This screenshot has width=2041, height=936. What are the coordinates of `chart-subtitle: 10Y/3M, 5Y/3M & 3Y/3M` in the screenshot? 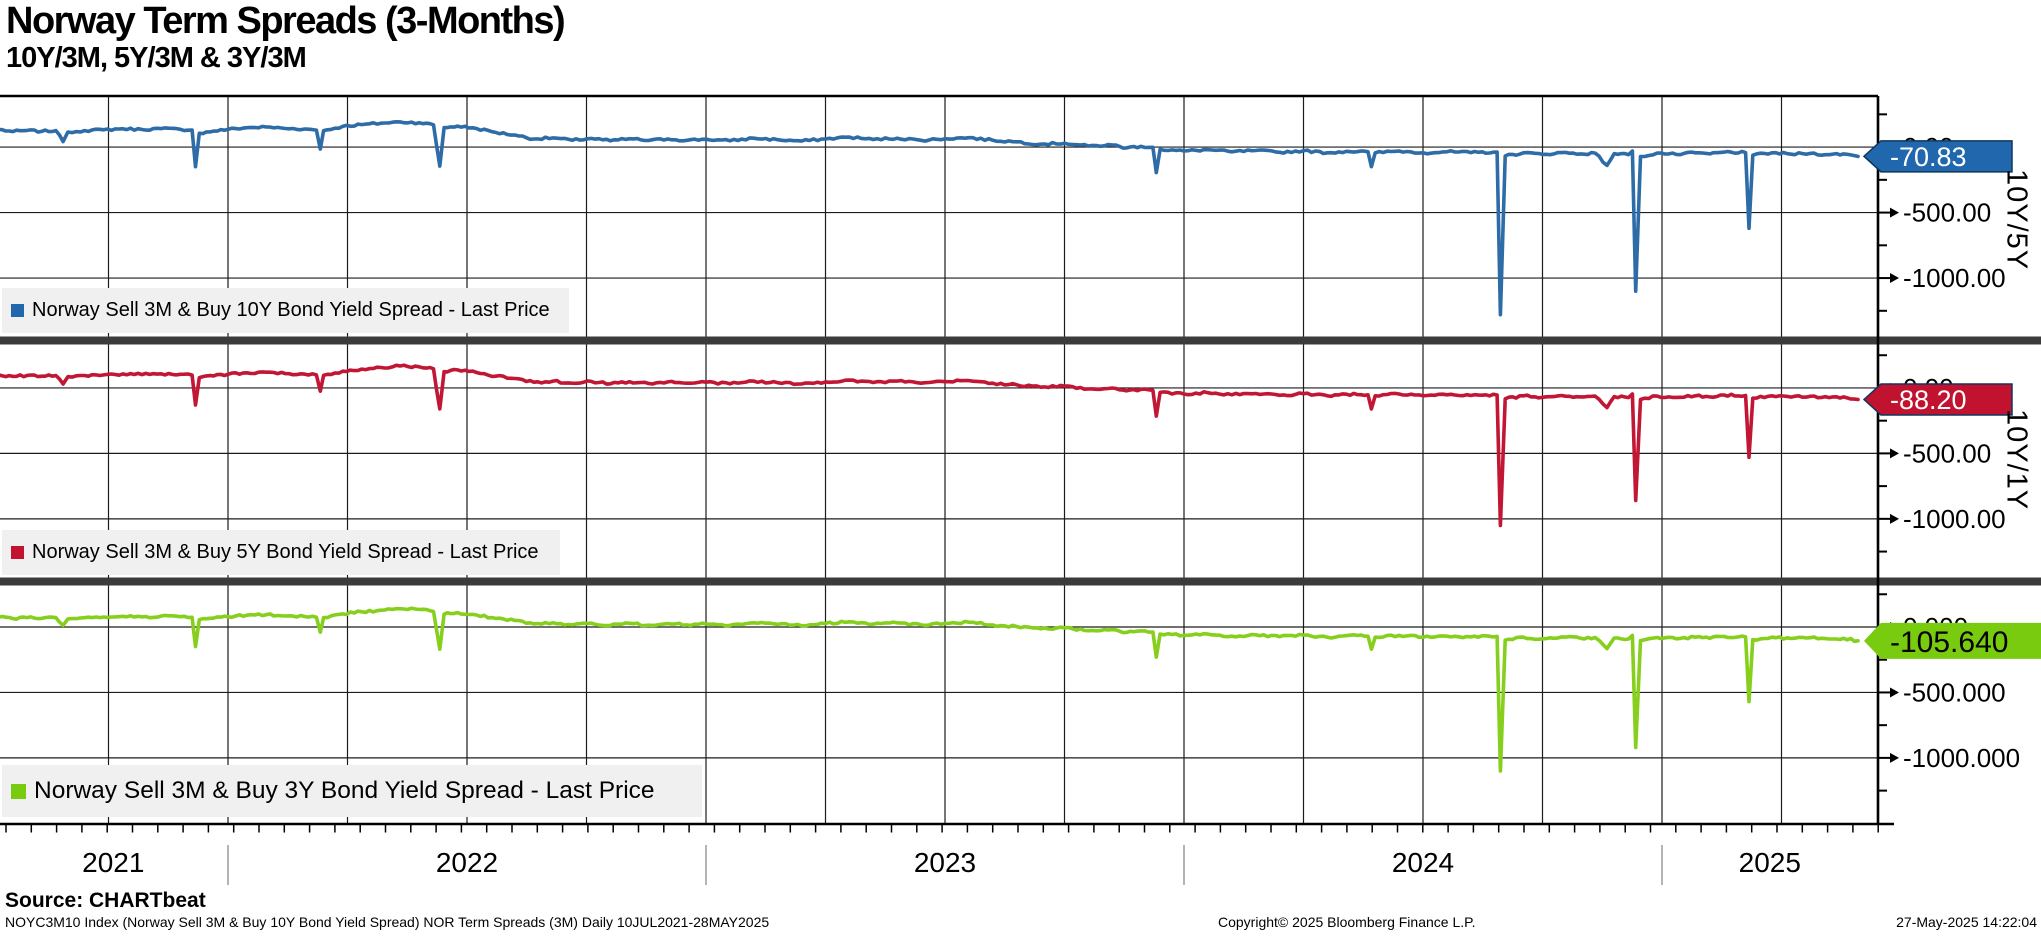 It's located at (156, 58).